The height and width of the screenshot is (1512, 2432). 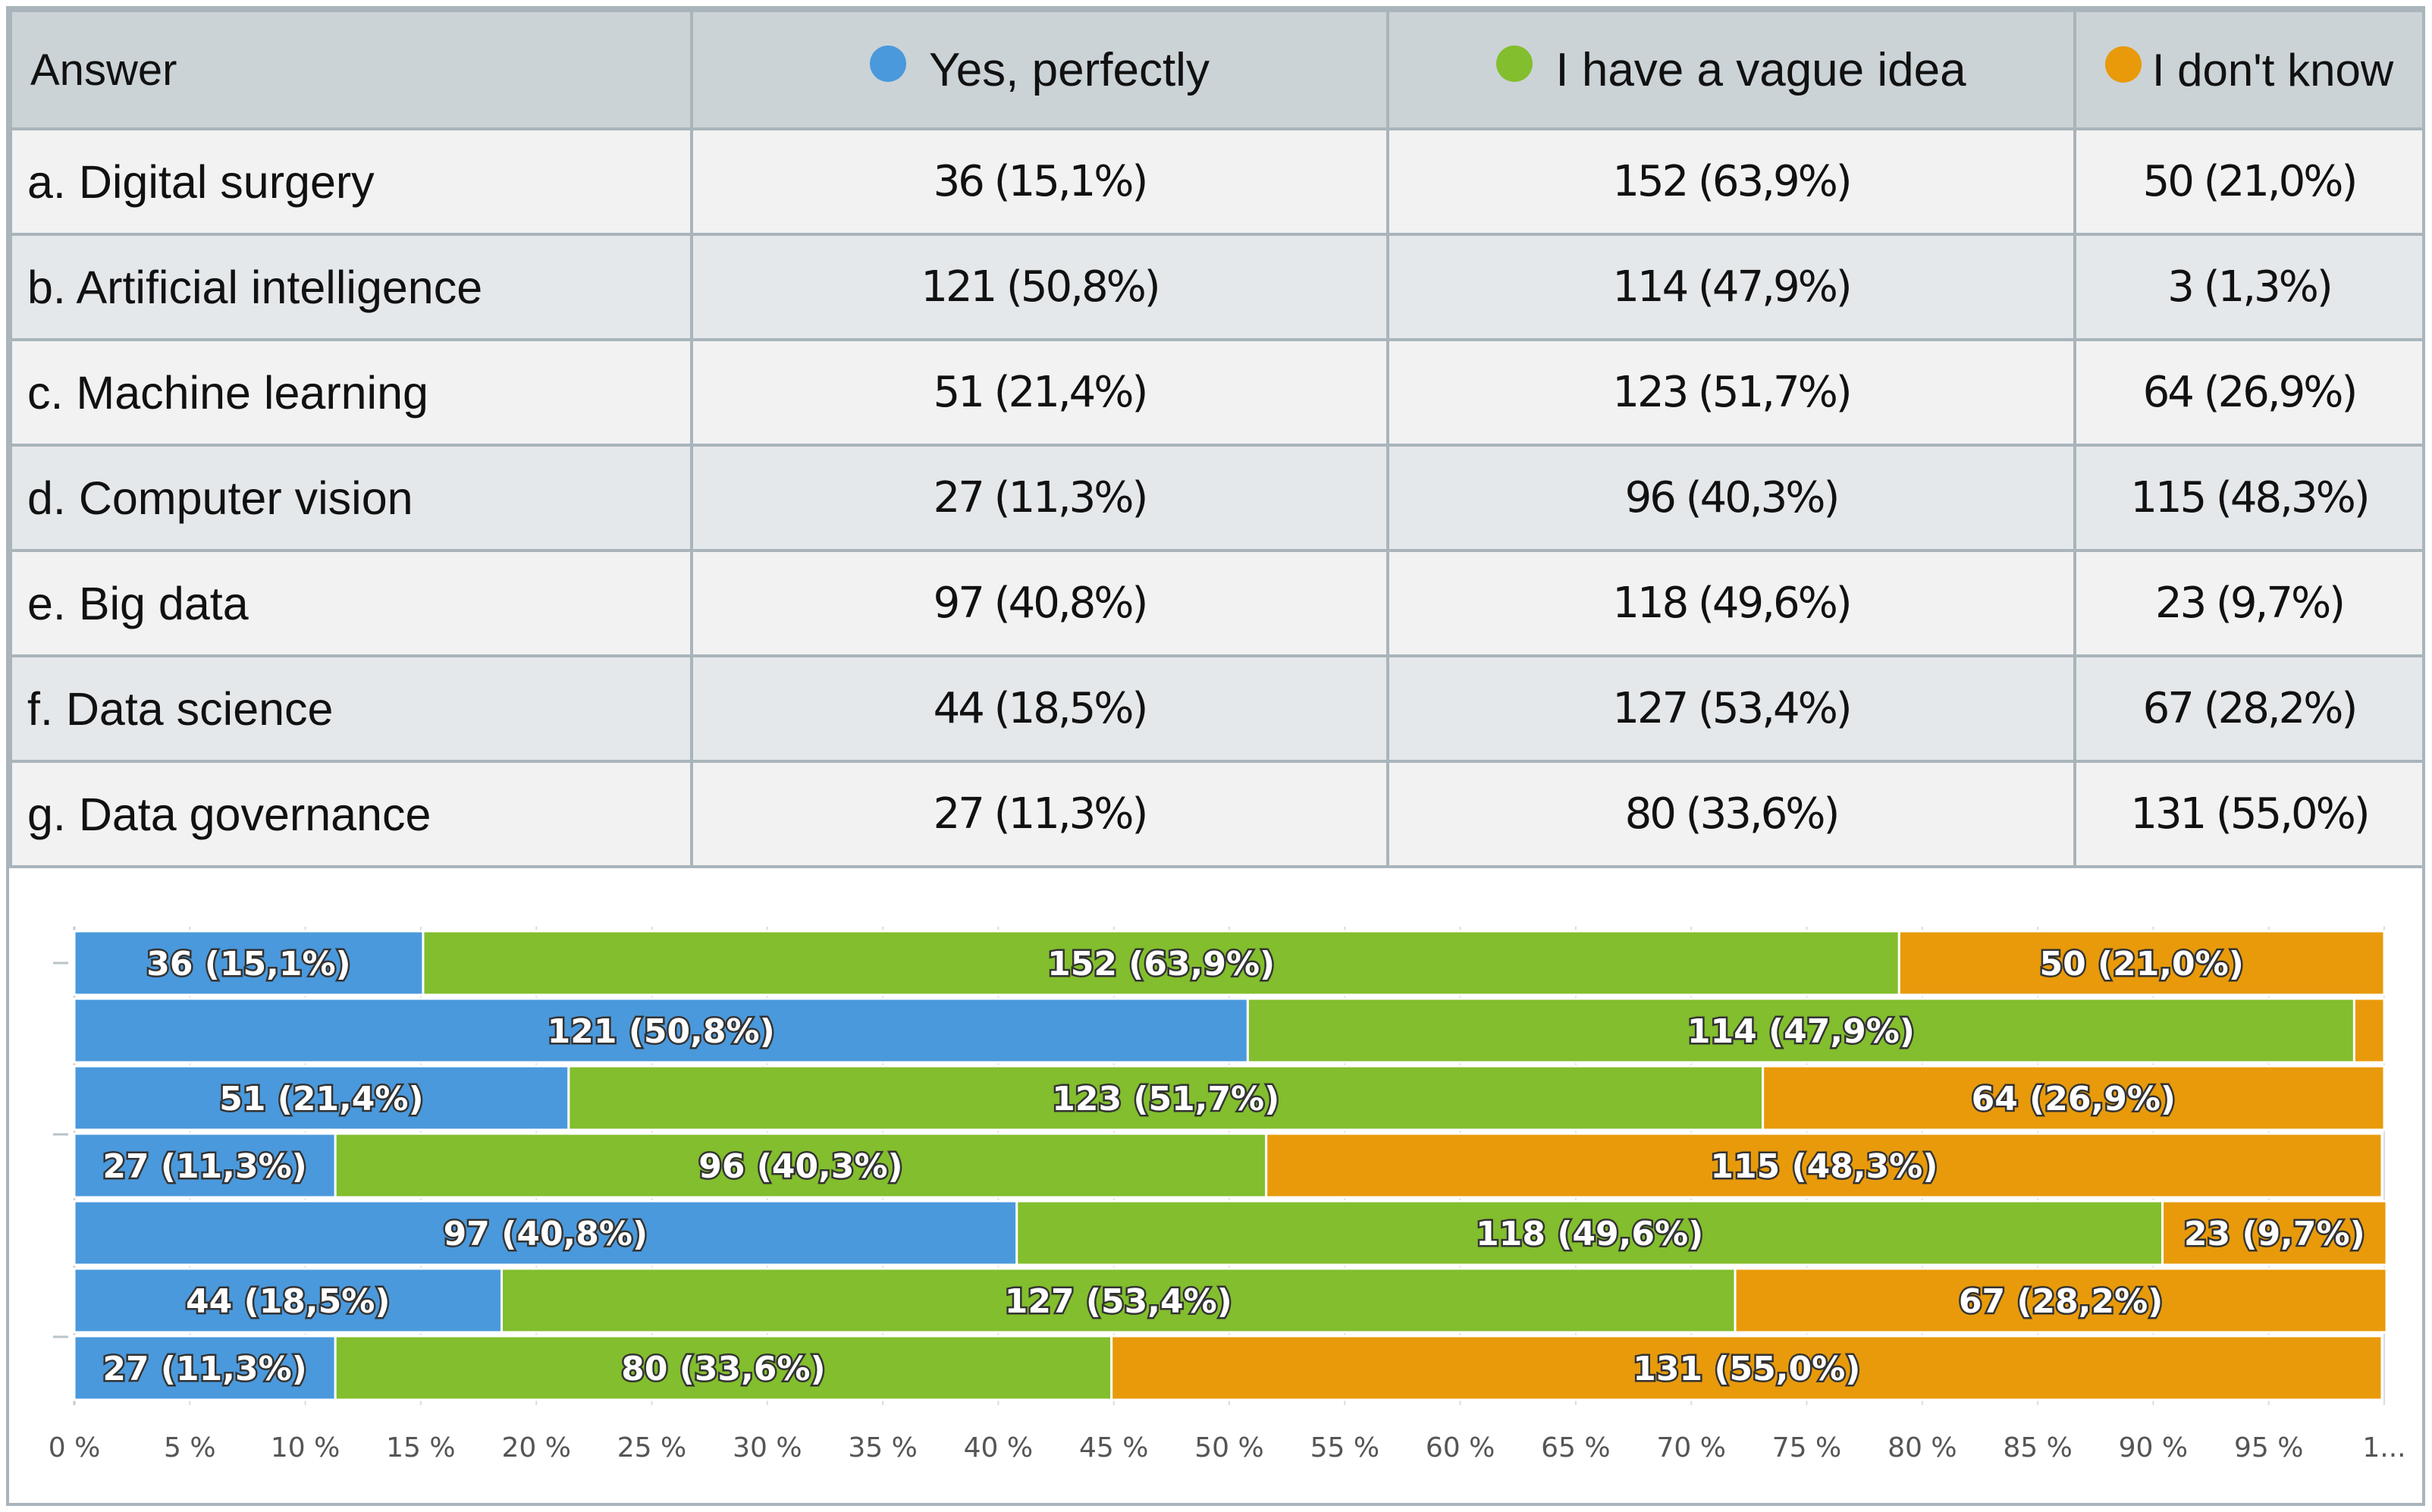 I want to click on x-tick-label: 5 %, so click(x=190, y=1447).